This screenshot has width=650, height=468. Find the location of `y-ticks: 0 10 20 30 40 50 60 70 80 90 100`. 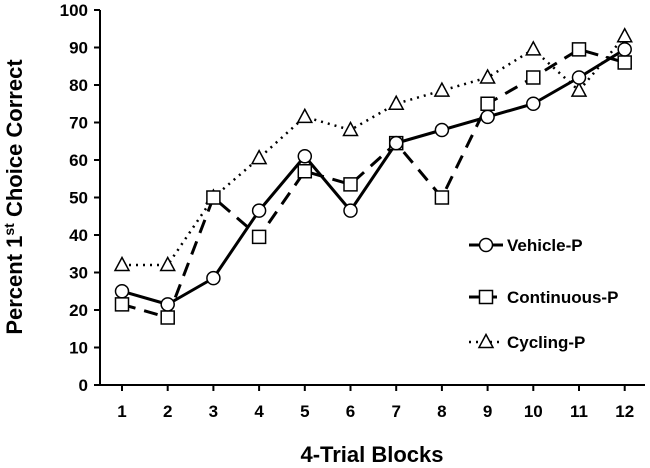

y-ticks: 0 10 20 30 40 50 60 70 80 90 100 is located at coordinates (80, 198).